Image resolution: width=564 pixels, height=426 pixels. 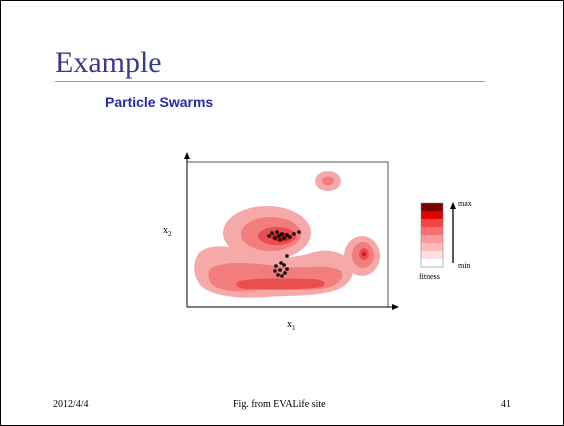 What do you see at coordinates (187, 155) in the screenshot?
I see `y-axis-arrowhead` at bounding box center [187, 155].